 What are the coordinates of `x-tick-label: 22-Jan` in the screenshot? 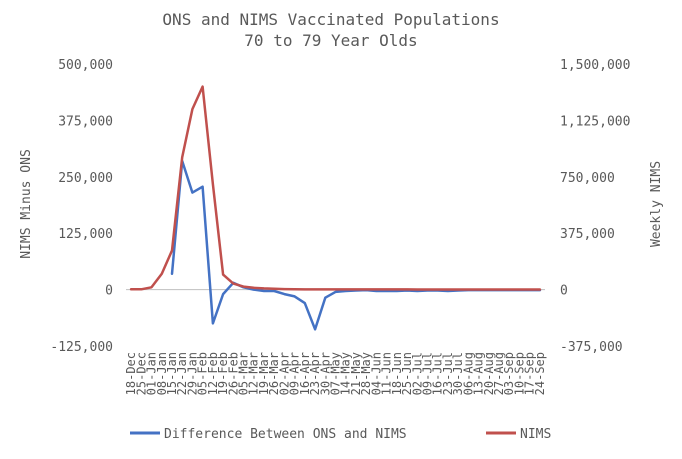 It's located at (182, 373).